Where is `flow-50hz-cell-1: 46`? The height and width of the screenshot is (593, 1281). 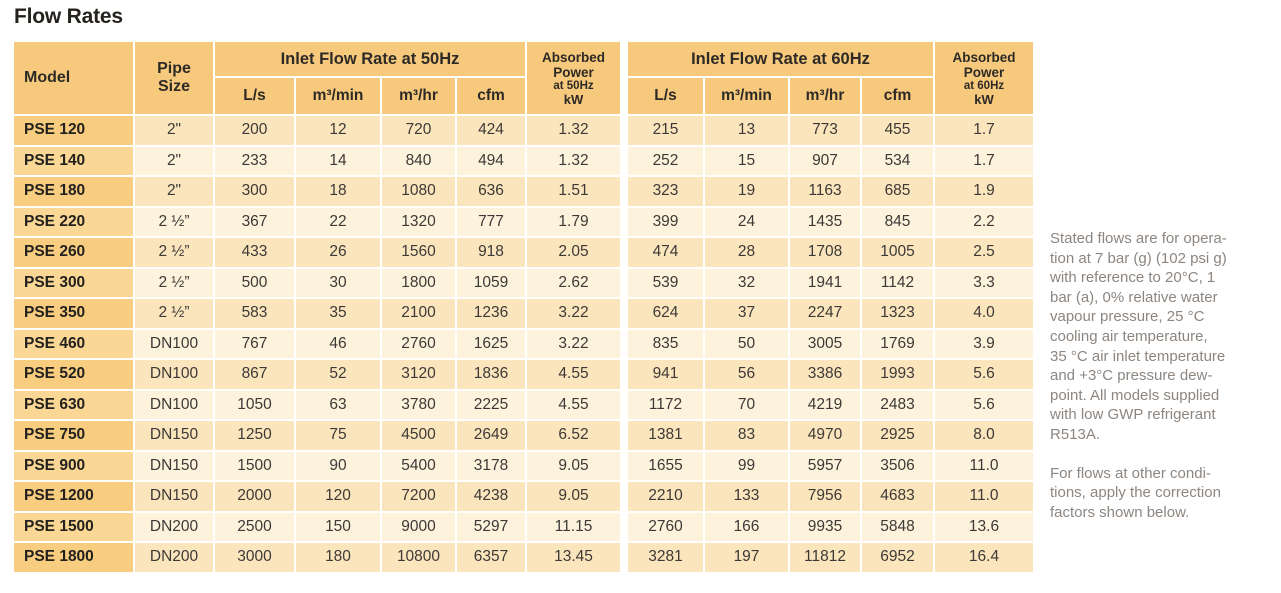 flow-50hz-cell-1: 46 is located at coordinates (338, 343).